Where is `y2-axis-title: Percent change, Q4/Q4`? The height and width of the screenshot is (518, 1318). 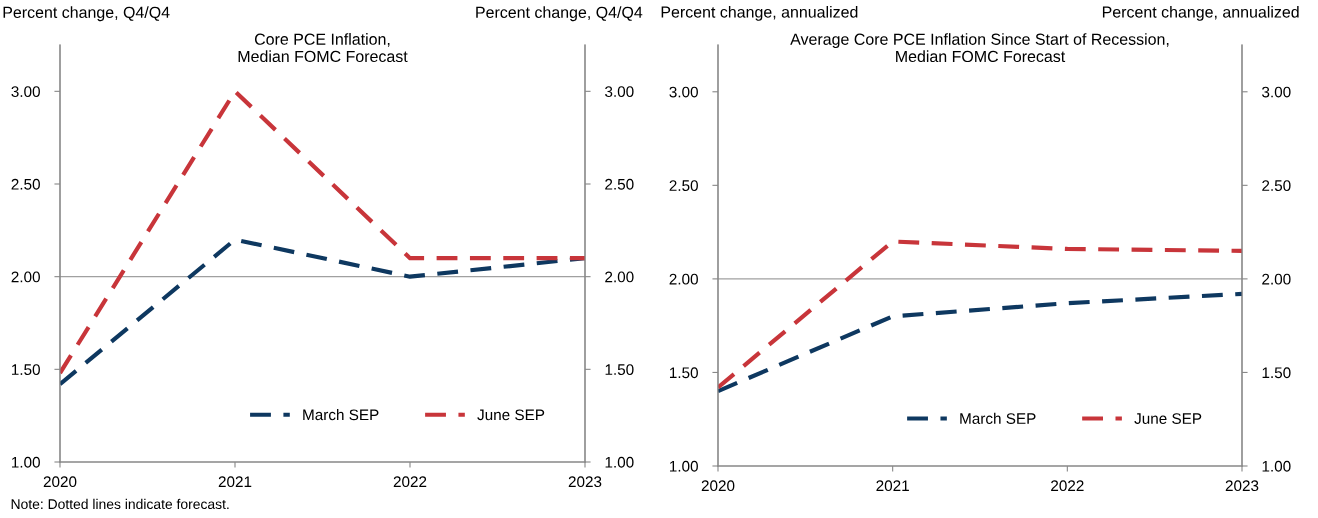 y2-axis-title: Percent change, Q4/Q4 is located at coordinates (559, 14).